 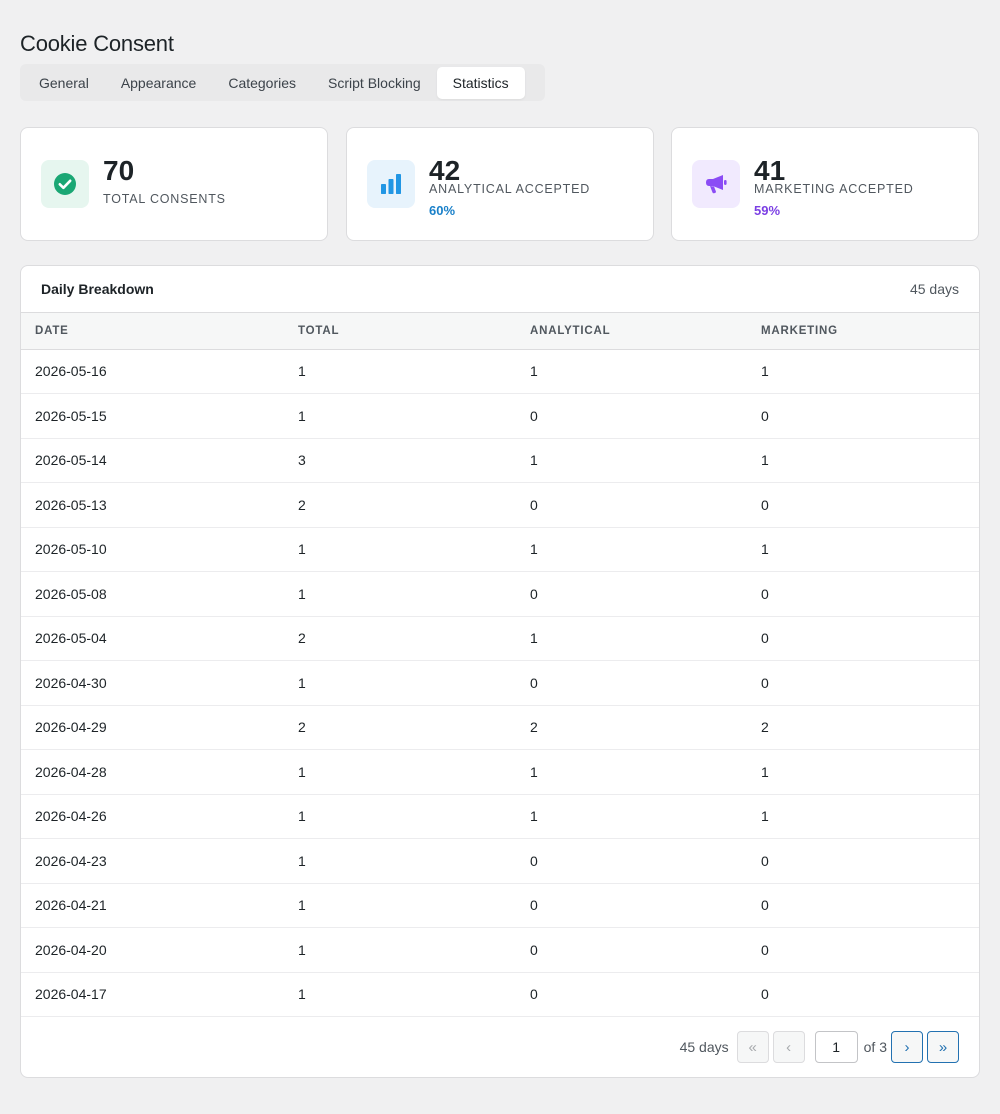 I want to click on column-header-analytical: ANALYTICAL, so click(x=645, y=331).